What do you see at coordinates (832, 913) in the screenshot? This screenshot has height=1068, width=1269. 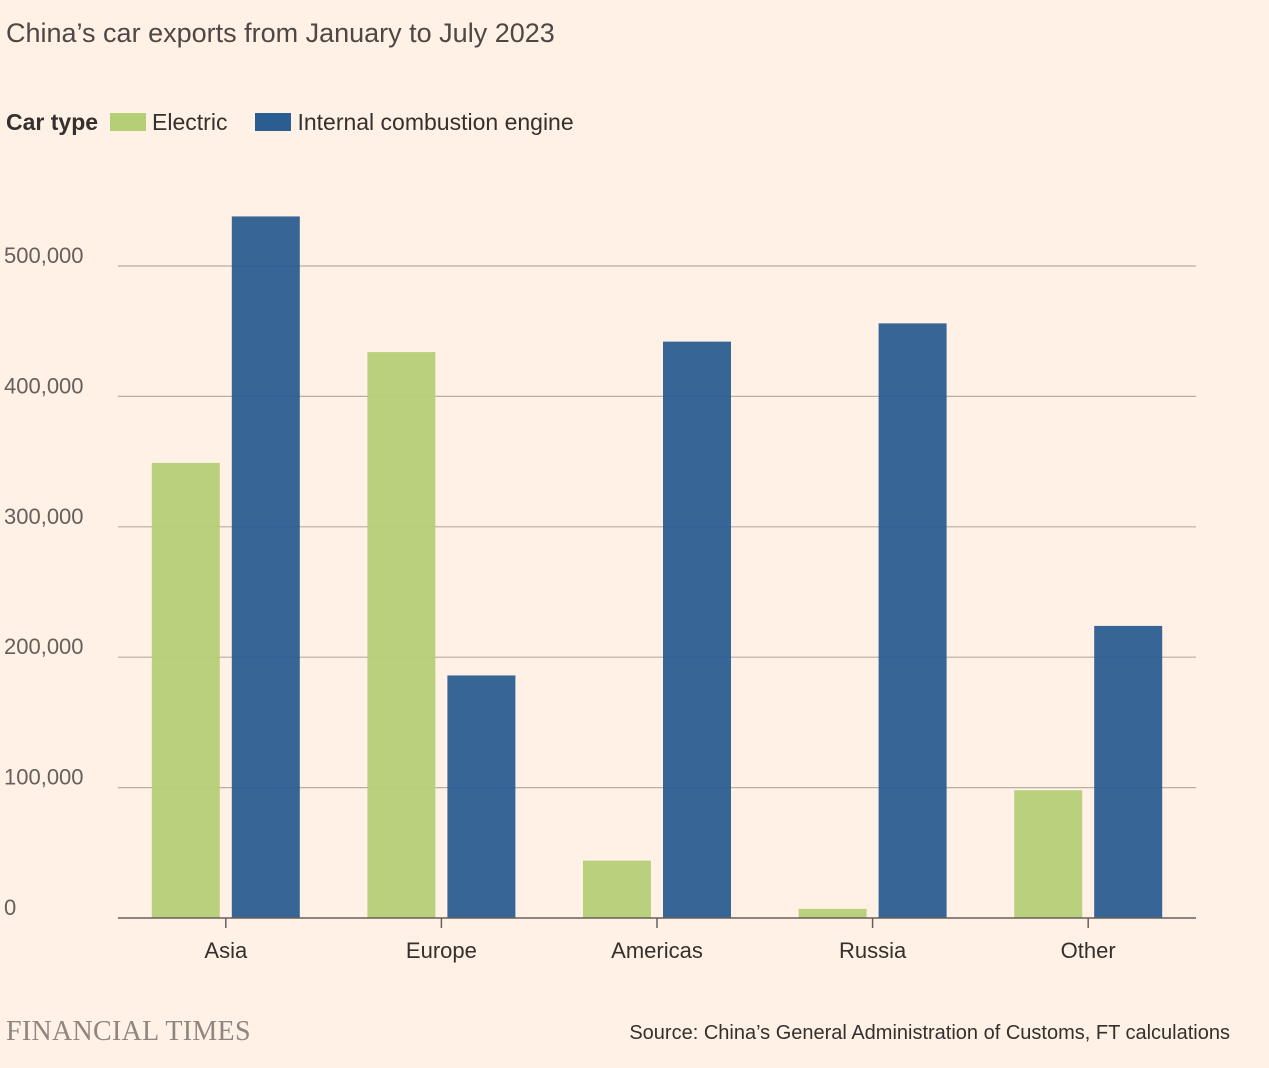 I see `bar-electric-russia` at bounding box center [832, 913].